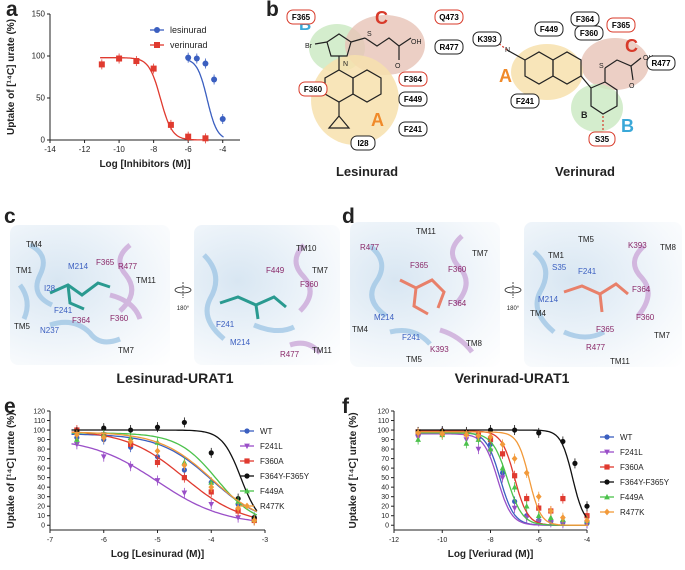  I want to click on y-tick-label: 0, so click(387, 526).